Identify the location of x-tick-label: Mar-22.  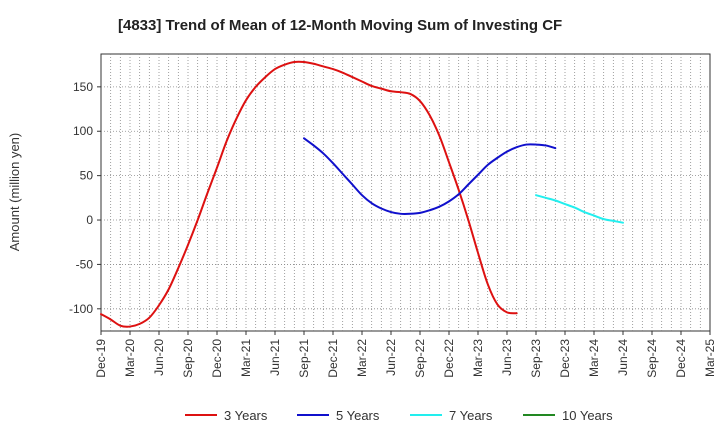
(362, 358).